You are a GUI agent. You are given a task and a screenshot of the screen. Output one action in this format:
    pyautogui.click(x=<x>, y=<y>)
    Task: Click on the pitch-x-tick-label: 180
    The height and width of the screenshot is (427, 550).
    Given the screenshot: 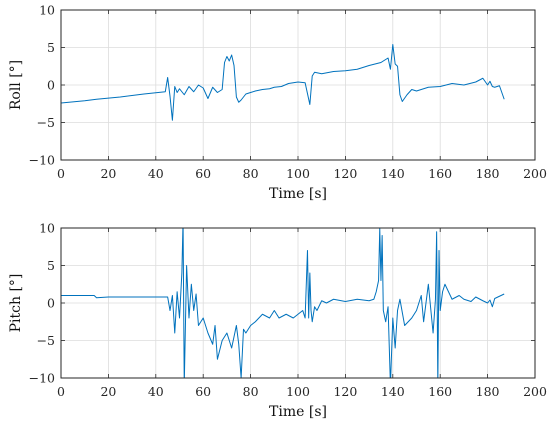 What is the action you would take?
    pyautogui.click(x=488, y=391)
    